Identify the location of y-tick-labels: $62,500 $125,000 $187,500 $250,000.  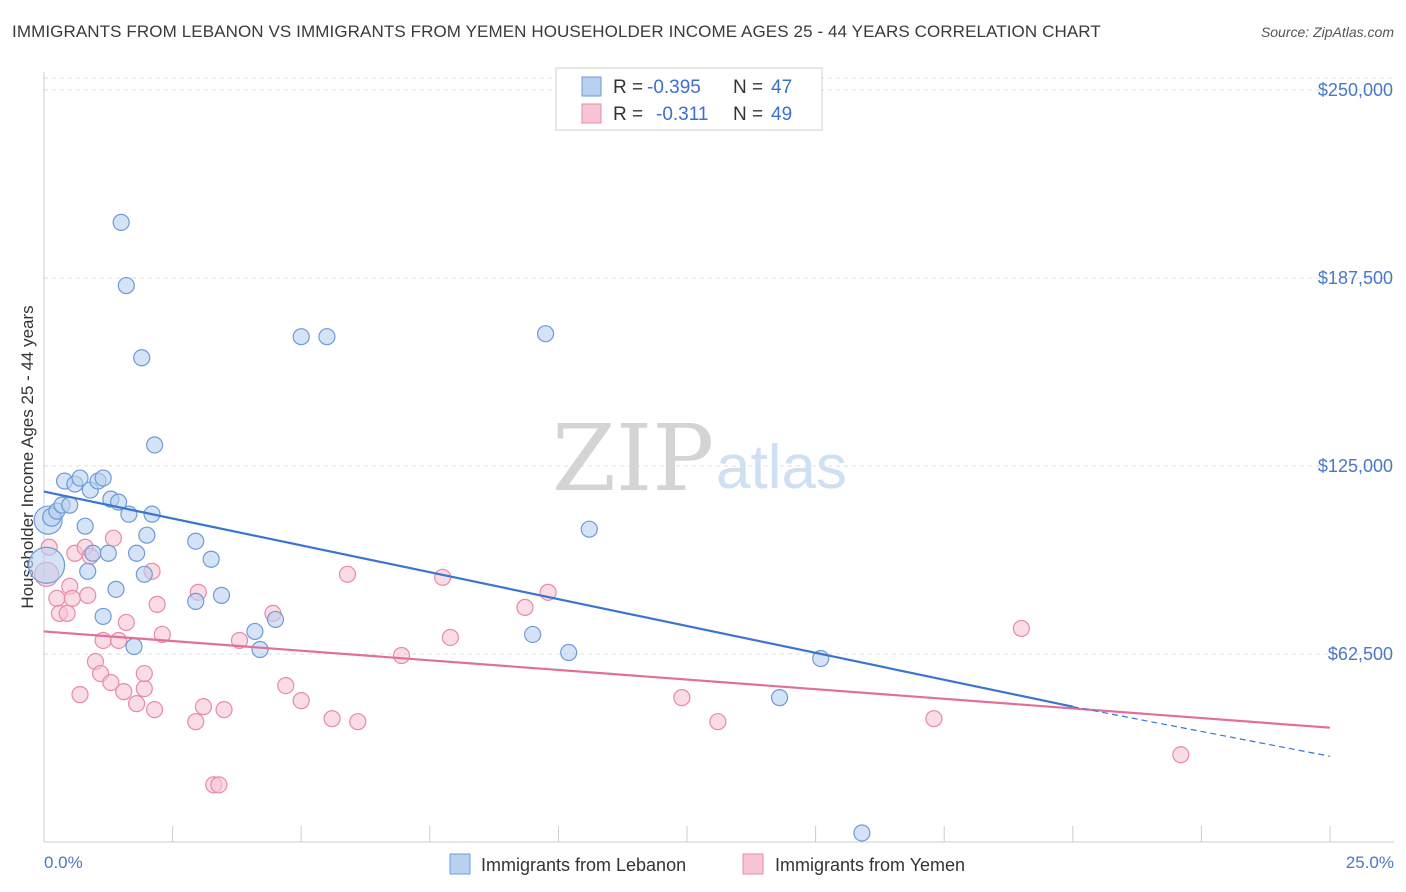
(1355, 372).